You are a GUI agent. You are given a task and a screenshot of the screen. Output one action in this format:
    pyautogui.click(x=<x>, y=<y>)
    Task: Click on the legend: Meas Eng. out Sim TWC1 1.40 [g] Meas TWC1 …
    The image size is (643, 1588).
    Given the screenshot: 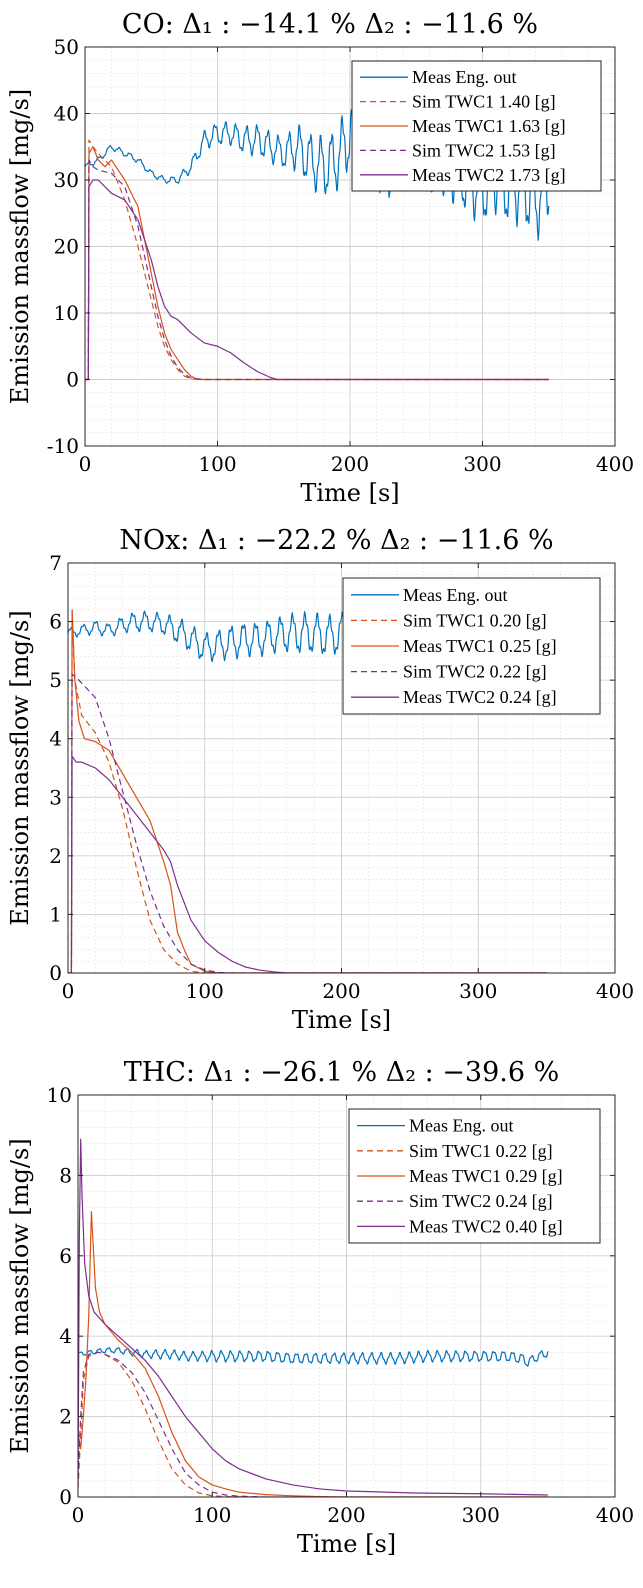 What is the action you would take?
    pyautogui.click(x=476, y=126)
    